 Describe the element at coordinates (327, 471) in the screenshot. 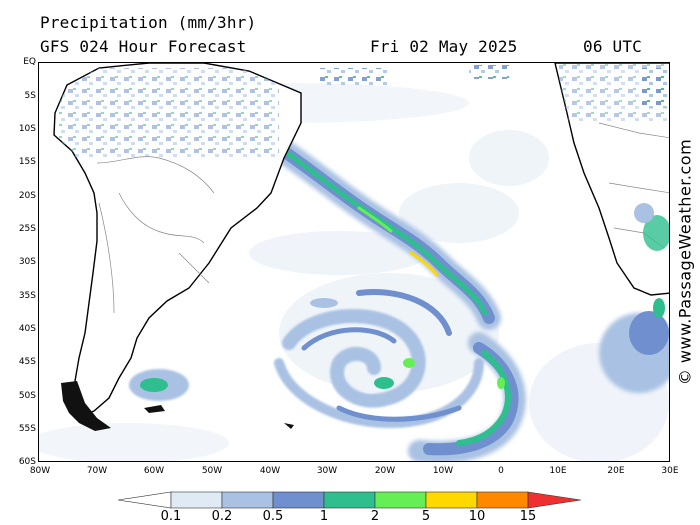

I see `lon-label-30w: 30W` at that location.